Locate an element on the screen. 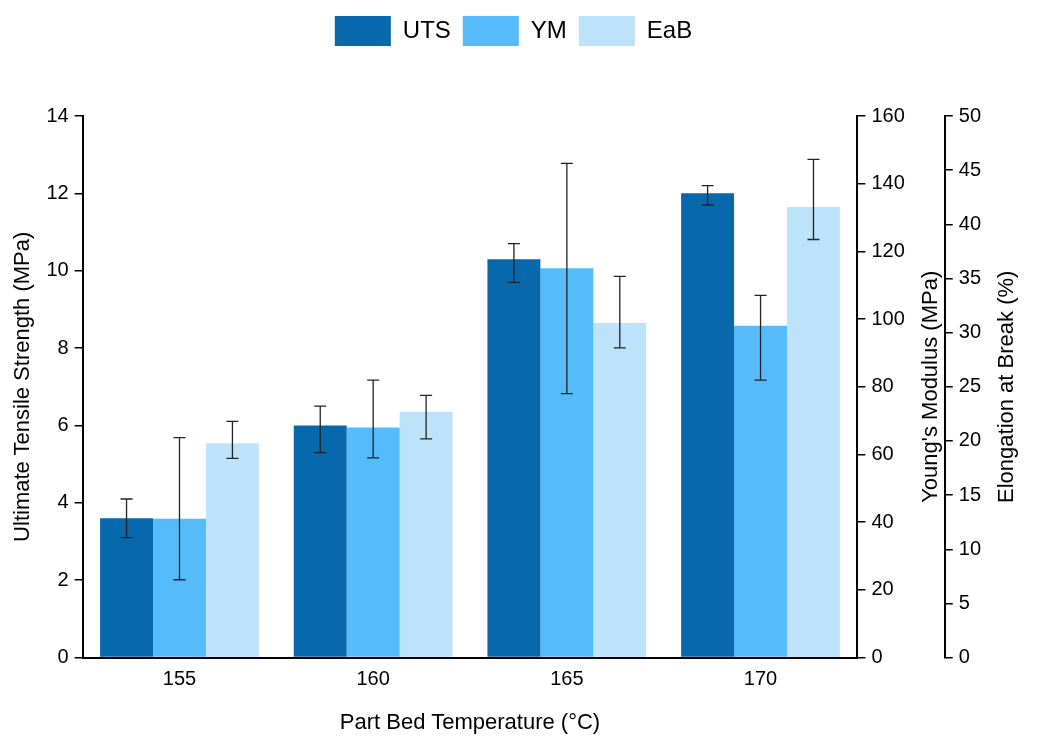  y3-tick-label: 0 is located at coordinates (964, 656).